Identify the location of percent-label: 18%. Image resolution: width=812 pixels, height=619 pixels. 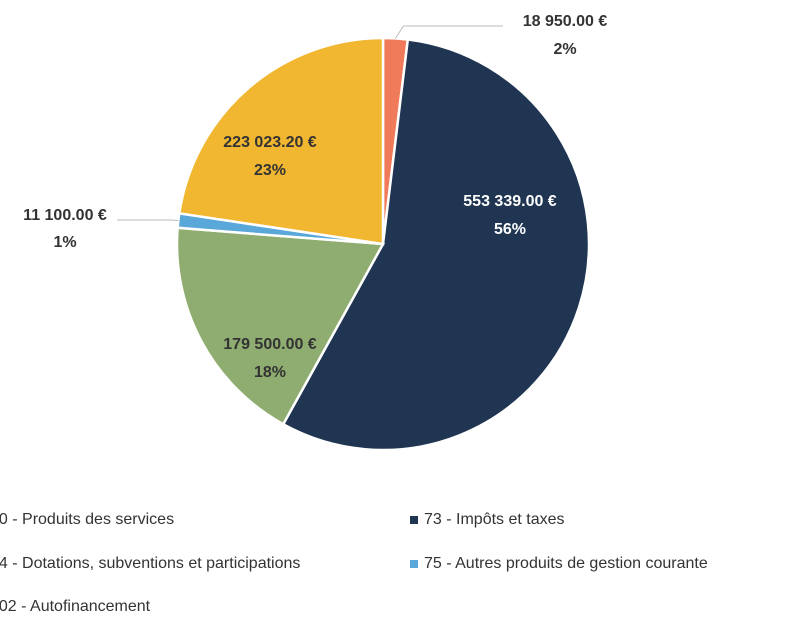
(270, 372).